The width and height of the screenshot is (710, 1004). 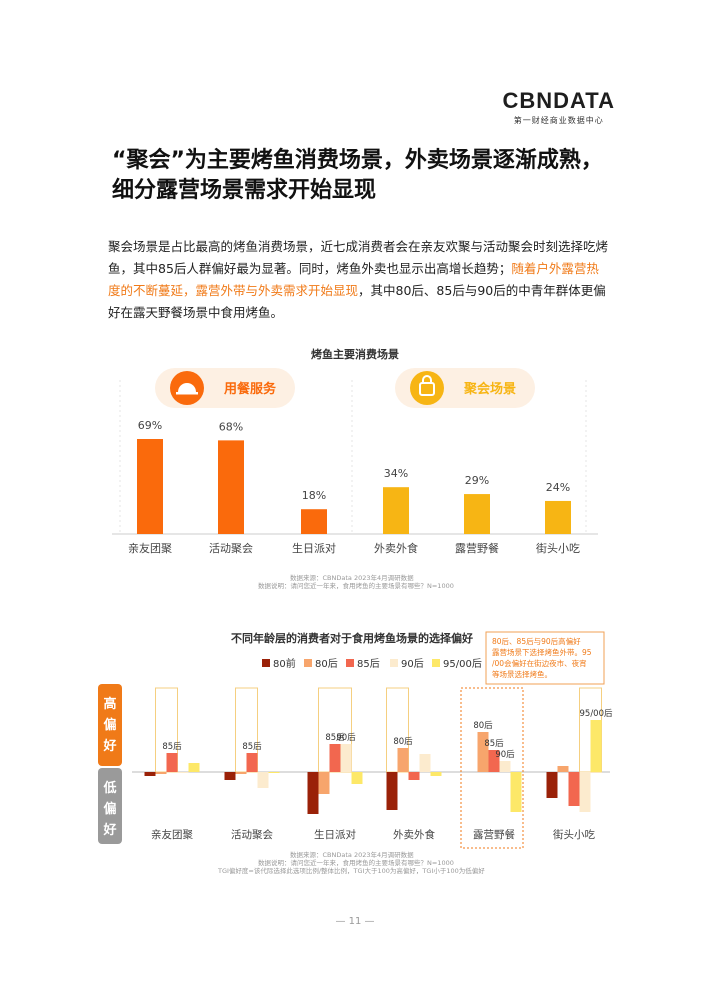 What do you see at coordinates (477, 480) in the screenshot?
I see `chart1-value-label: 29%` at bounding box center [477, 480].